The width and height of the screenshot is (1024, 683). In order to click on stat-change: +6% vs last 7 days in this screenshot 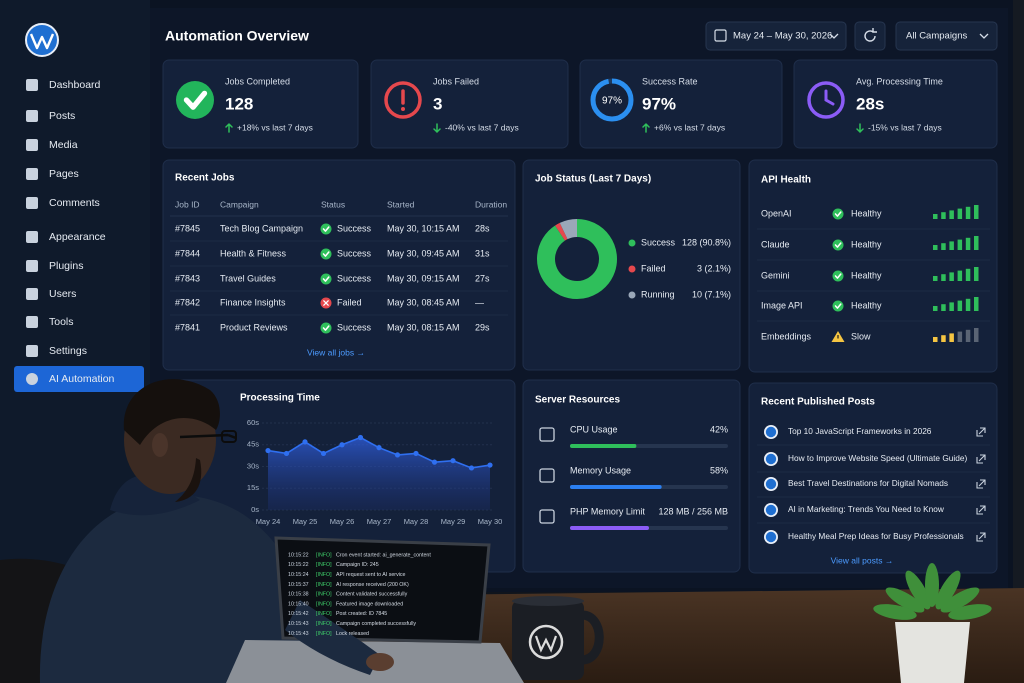, I will do `click(689, 127)`.